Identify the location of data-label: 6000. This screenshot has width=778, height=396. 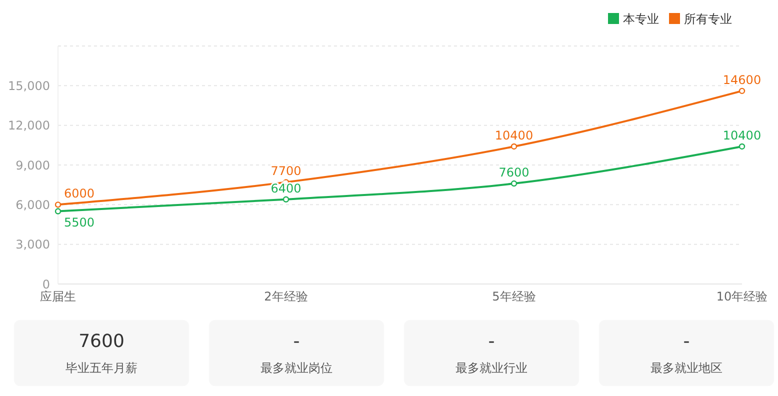
(79, 193).